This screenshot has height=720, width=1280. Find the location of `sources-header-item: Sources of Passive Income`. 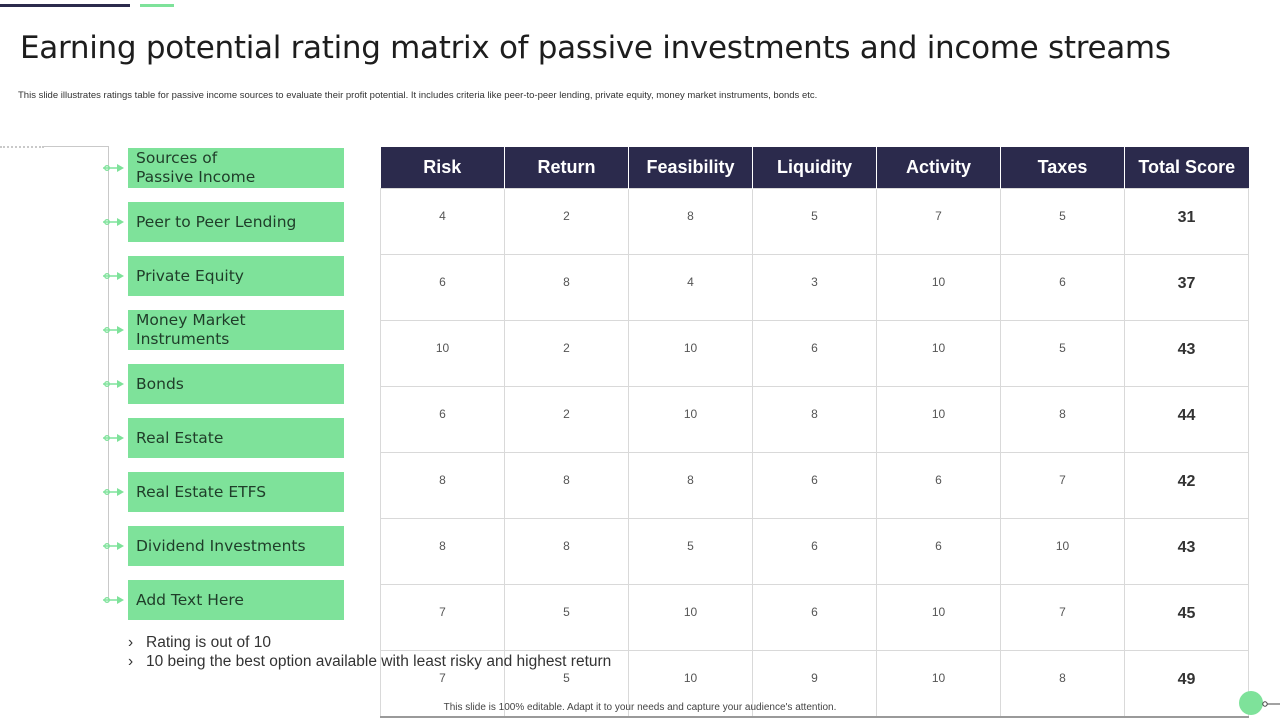

sources-header-item: Sources of Passive Income is located at coordinates (224, 168).